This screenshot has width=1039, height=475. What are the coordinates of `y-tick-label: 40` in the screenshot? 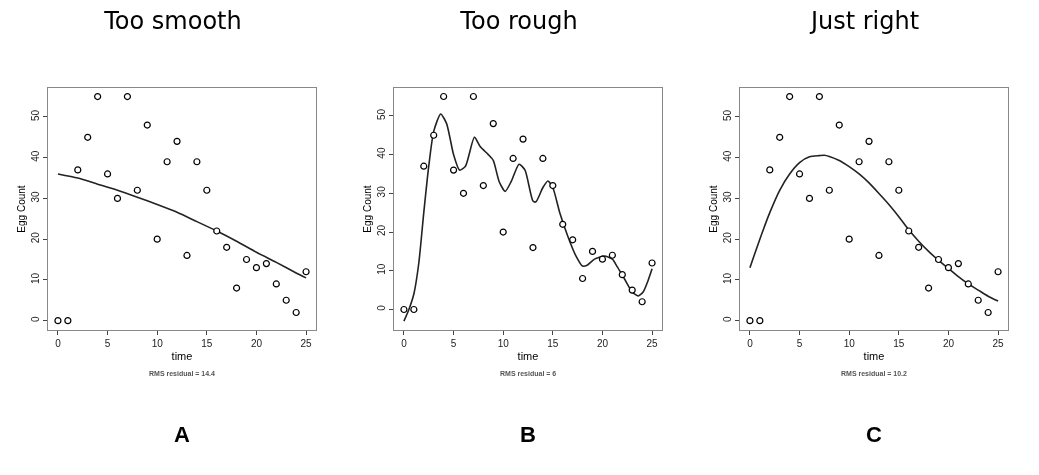 It's located at (35, 156).